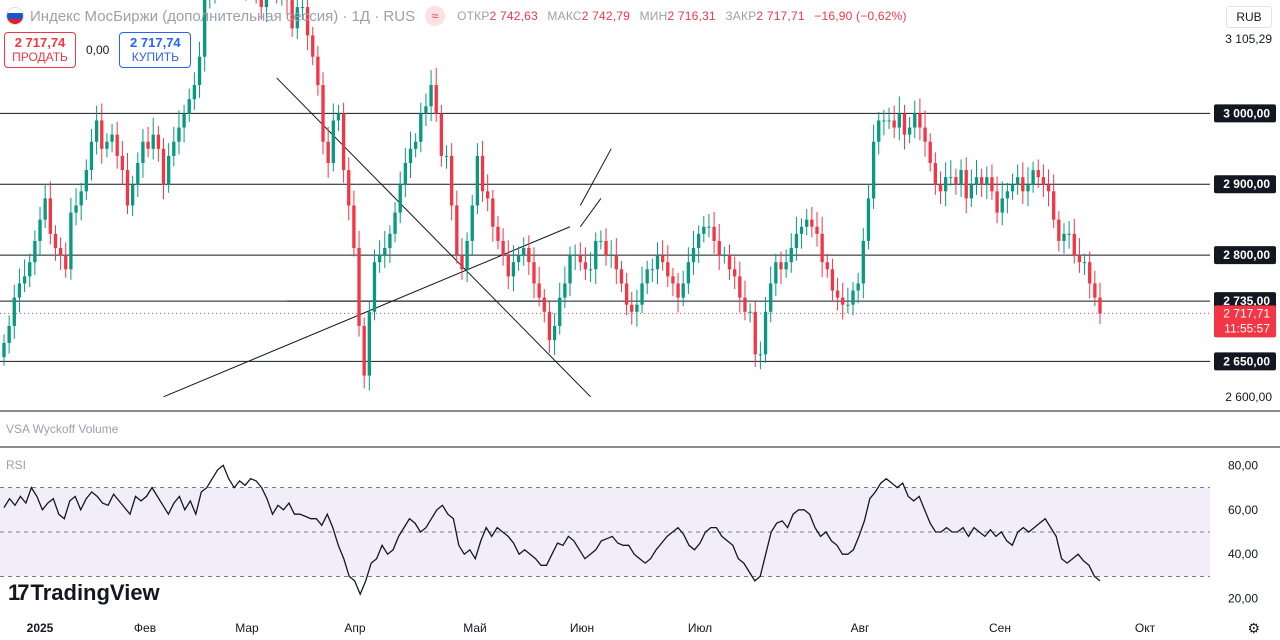  What do you see at coordinates (591, 628) in the screenshot?
I see `time-axis: 2025 Фев Мар Апр Май Июн Июл Авг Сен Окт` at bounding box center [591, 628].